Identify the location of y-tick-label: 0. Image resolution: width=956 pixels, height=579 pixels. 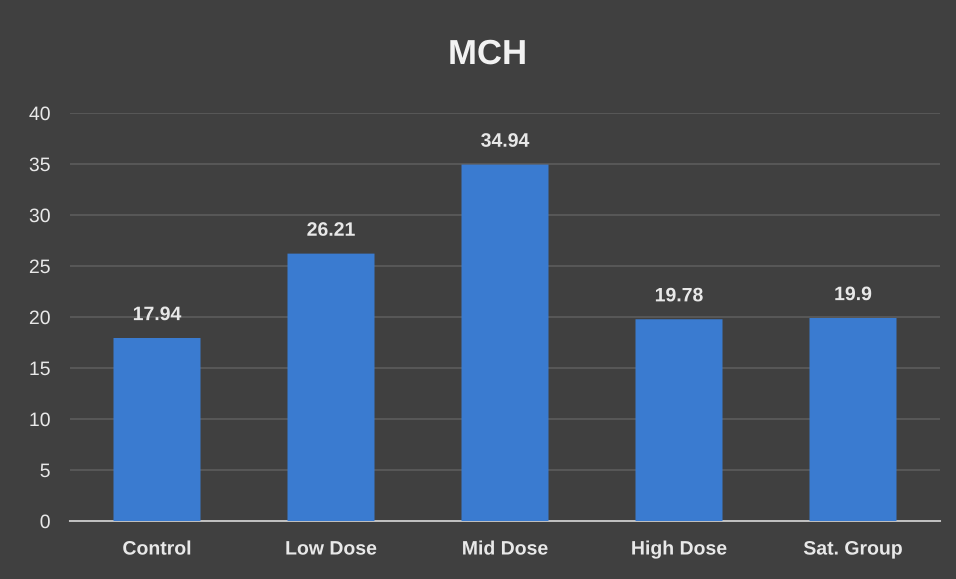
(45, 521).